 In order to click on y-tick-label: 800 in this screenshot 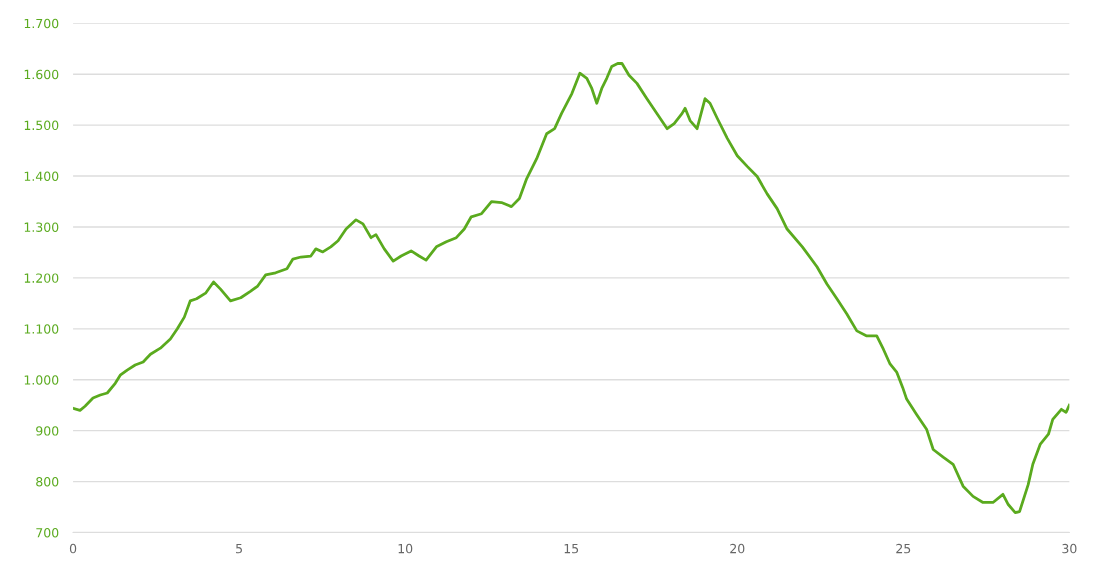, I will do `click(47, 482)`.